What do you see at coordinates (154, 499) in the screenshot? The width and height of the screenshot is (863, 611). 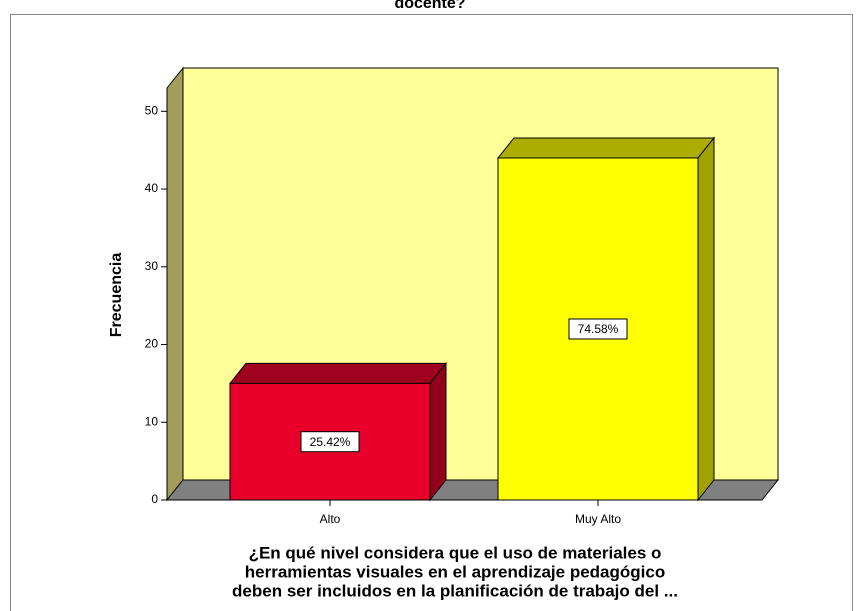 I see `y-tick-label: 0` at bounding box center [154, 499].